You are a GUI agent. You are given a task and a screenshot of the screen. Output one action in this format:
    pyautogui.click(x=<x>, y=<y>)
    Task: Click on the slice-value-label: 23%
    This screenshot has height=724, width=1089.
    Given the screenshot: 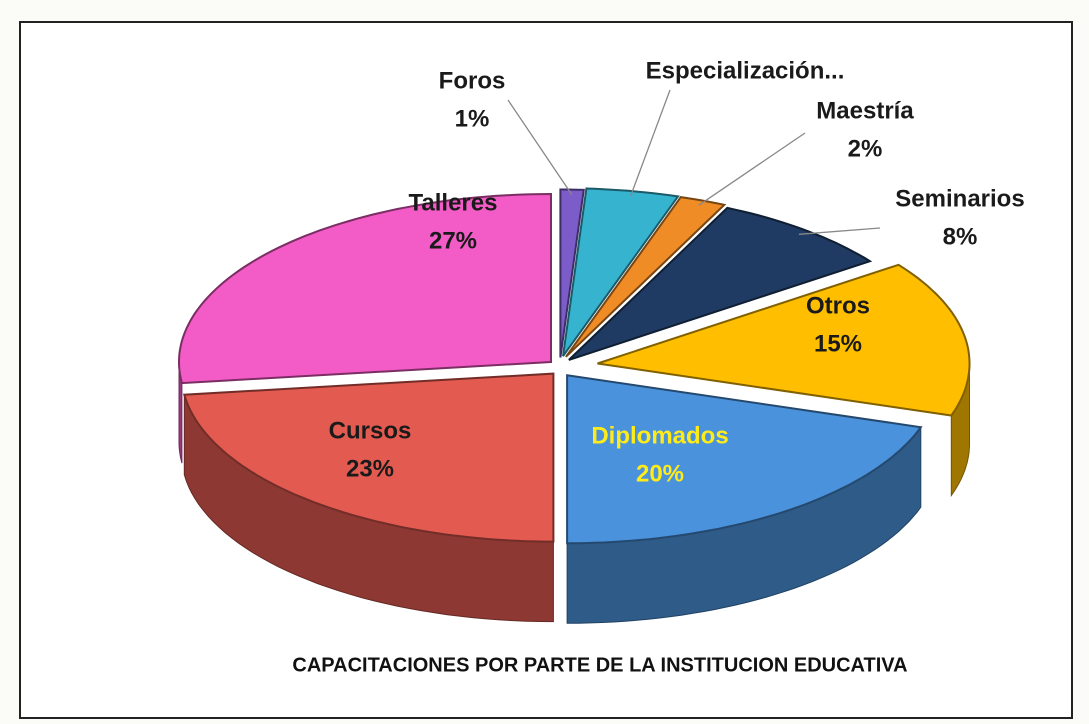 What is the action you would take?
    pyautogui.click(x=370, y=468)
    